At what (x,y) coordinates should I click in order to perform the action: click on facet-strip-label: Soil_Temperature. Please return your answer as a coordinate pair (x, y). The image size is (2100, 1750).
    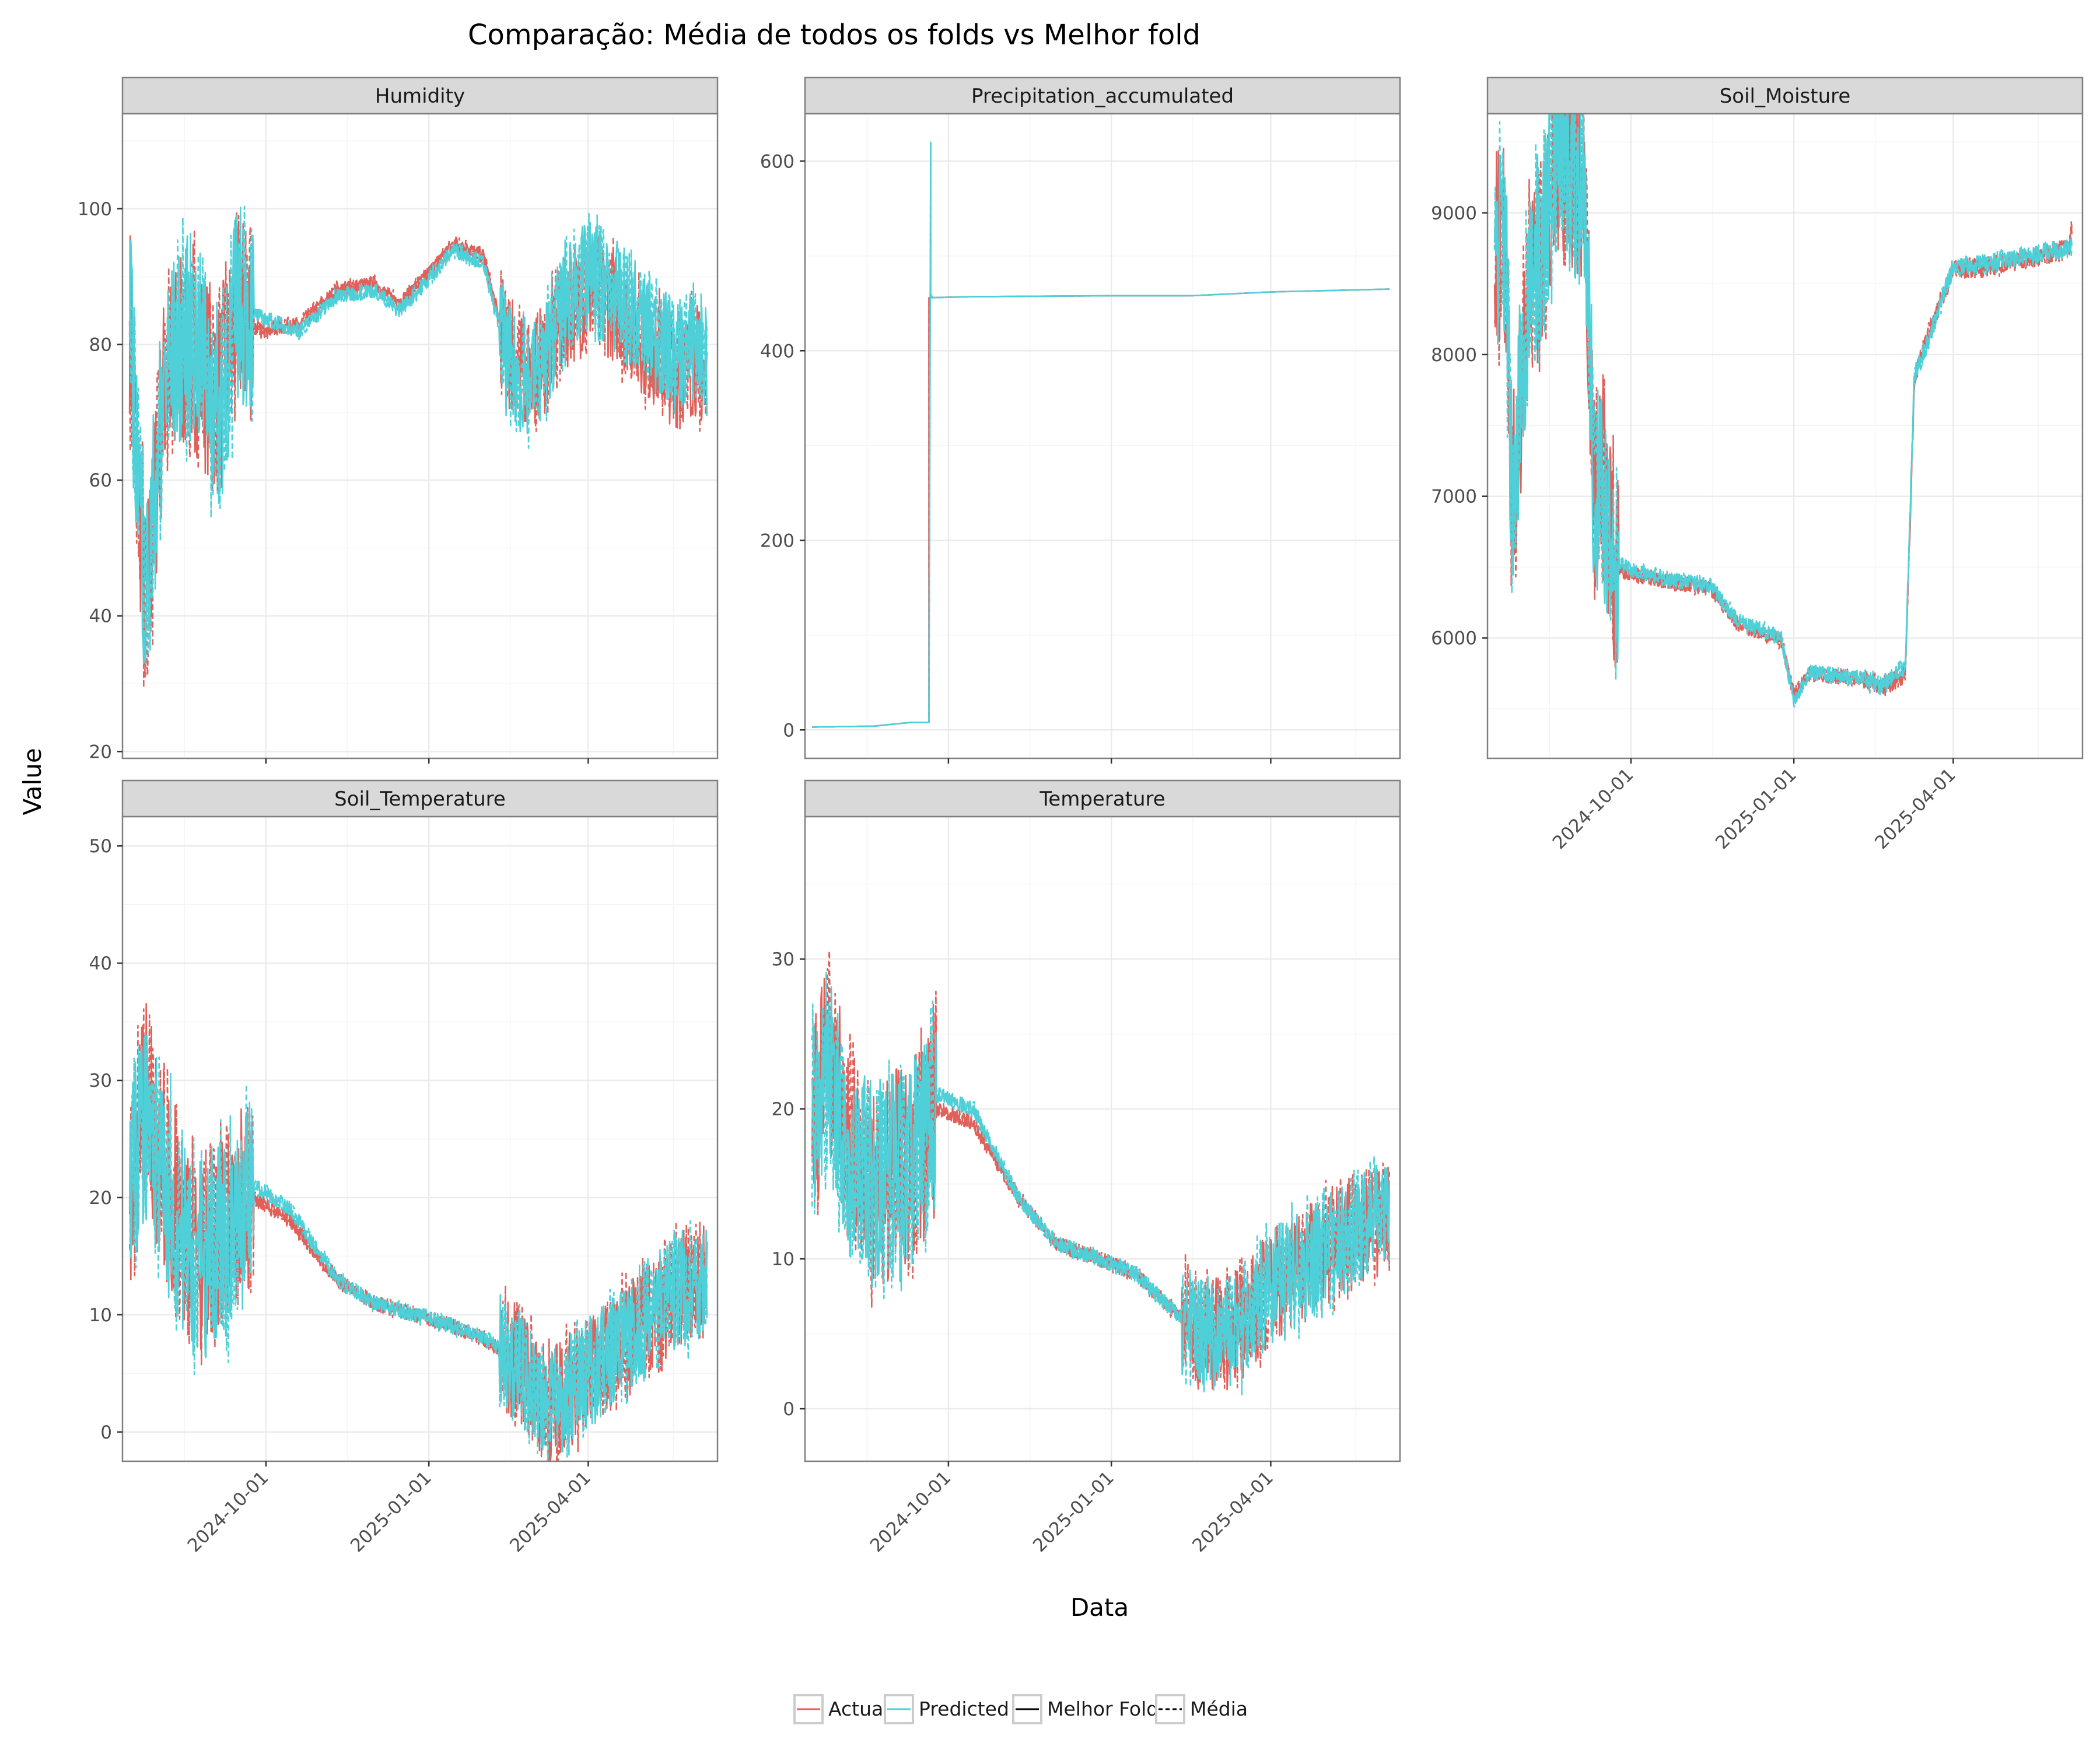
    Looking at the image, I should click on (420, 799).